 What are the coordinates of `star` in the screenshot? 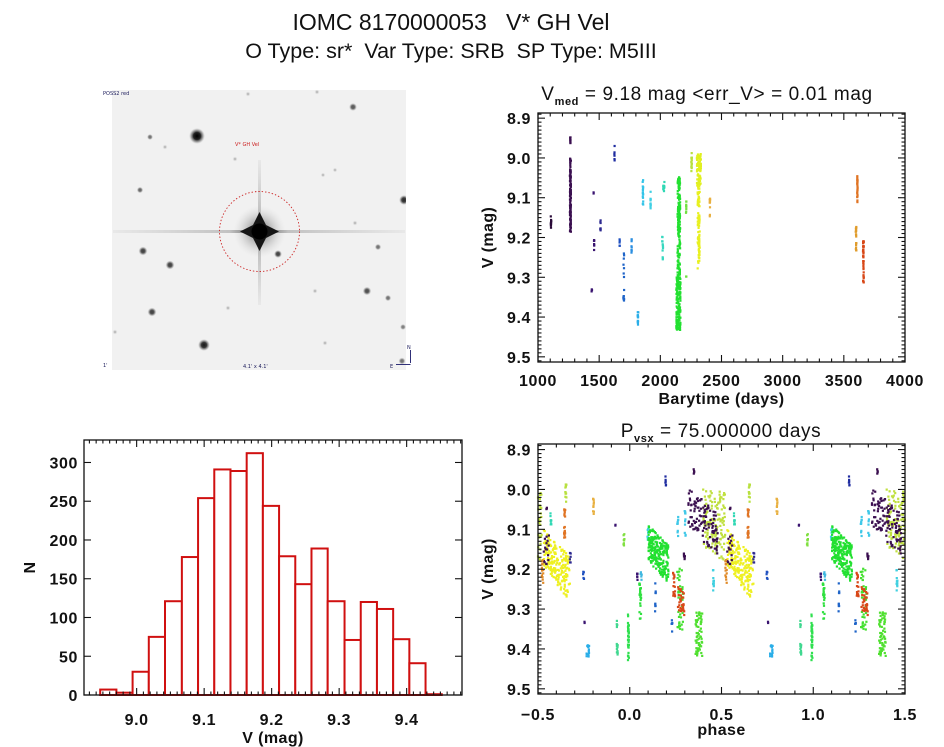 It's located at (355, 223).